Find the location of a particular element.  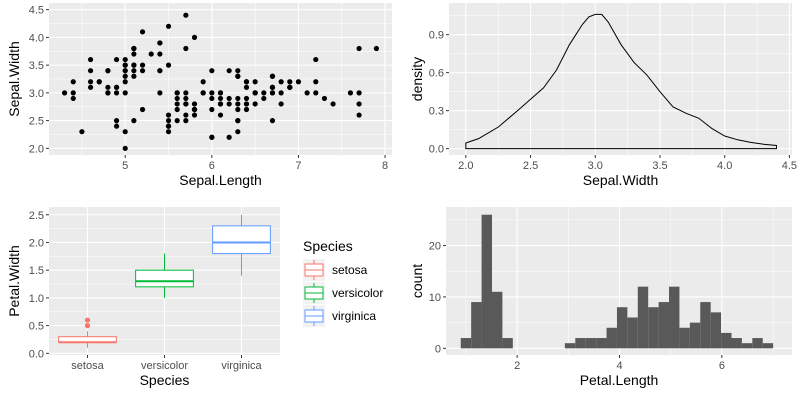

y-tick-label: 4.5 is located at coordinates (36, 11).